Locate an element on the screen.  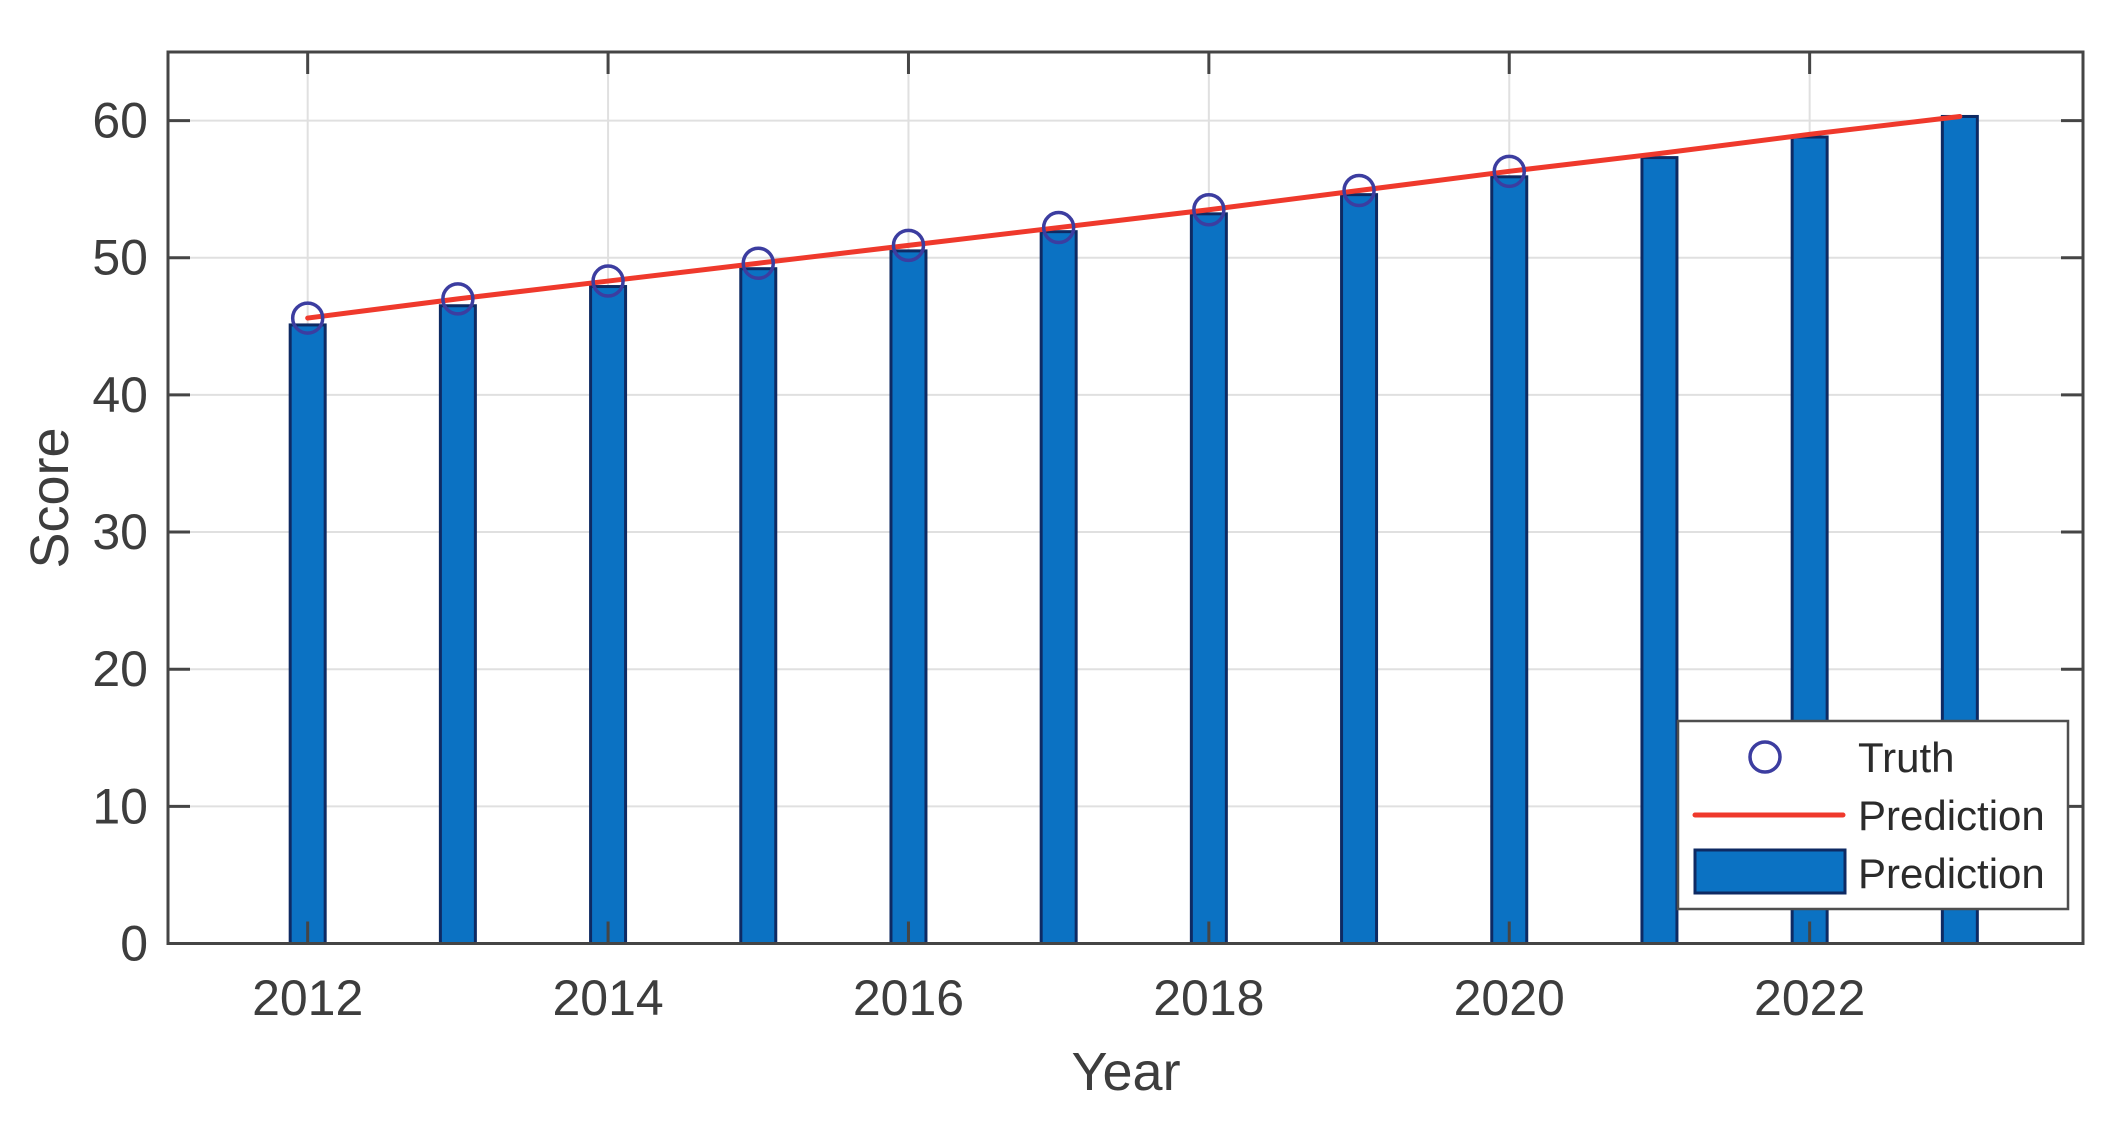
truth-marker-2016 is located at coordinates (908, 245).